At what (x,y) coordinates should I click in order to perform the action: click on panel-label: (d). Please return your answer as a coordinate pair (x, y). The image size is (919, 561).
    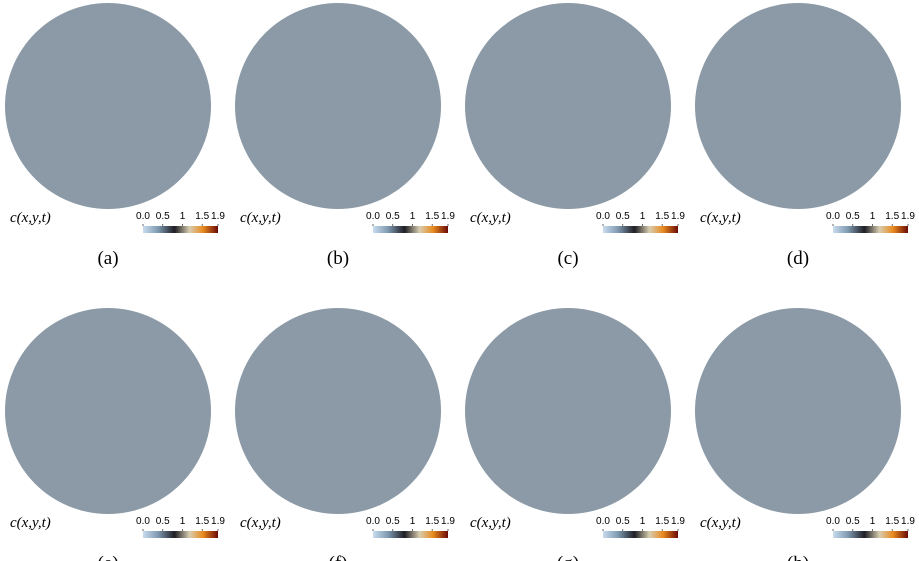
    Looking at the image, I should click on (798, 258).